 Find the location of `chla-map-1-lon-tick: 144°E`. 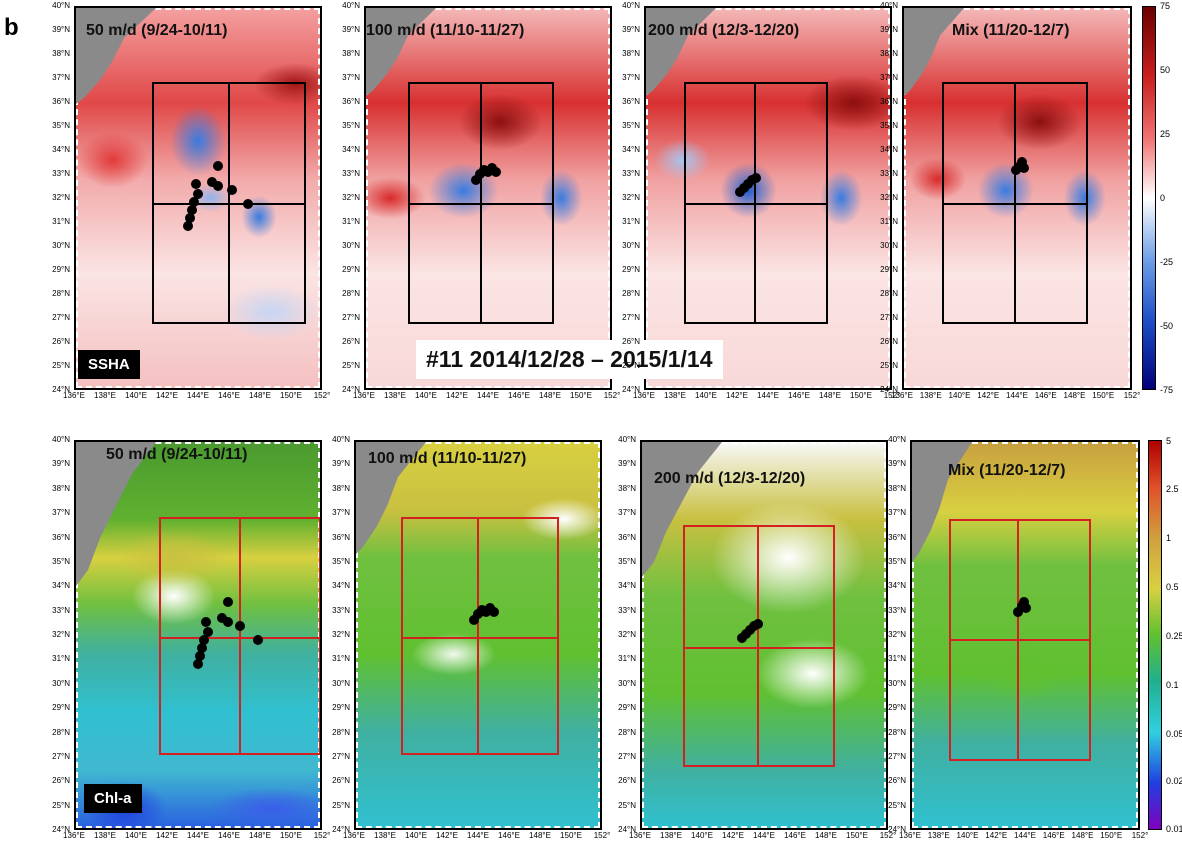

chla-map-1-lon-tick: 144°E is located at coordinates (198, 835).